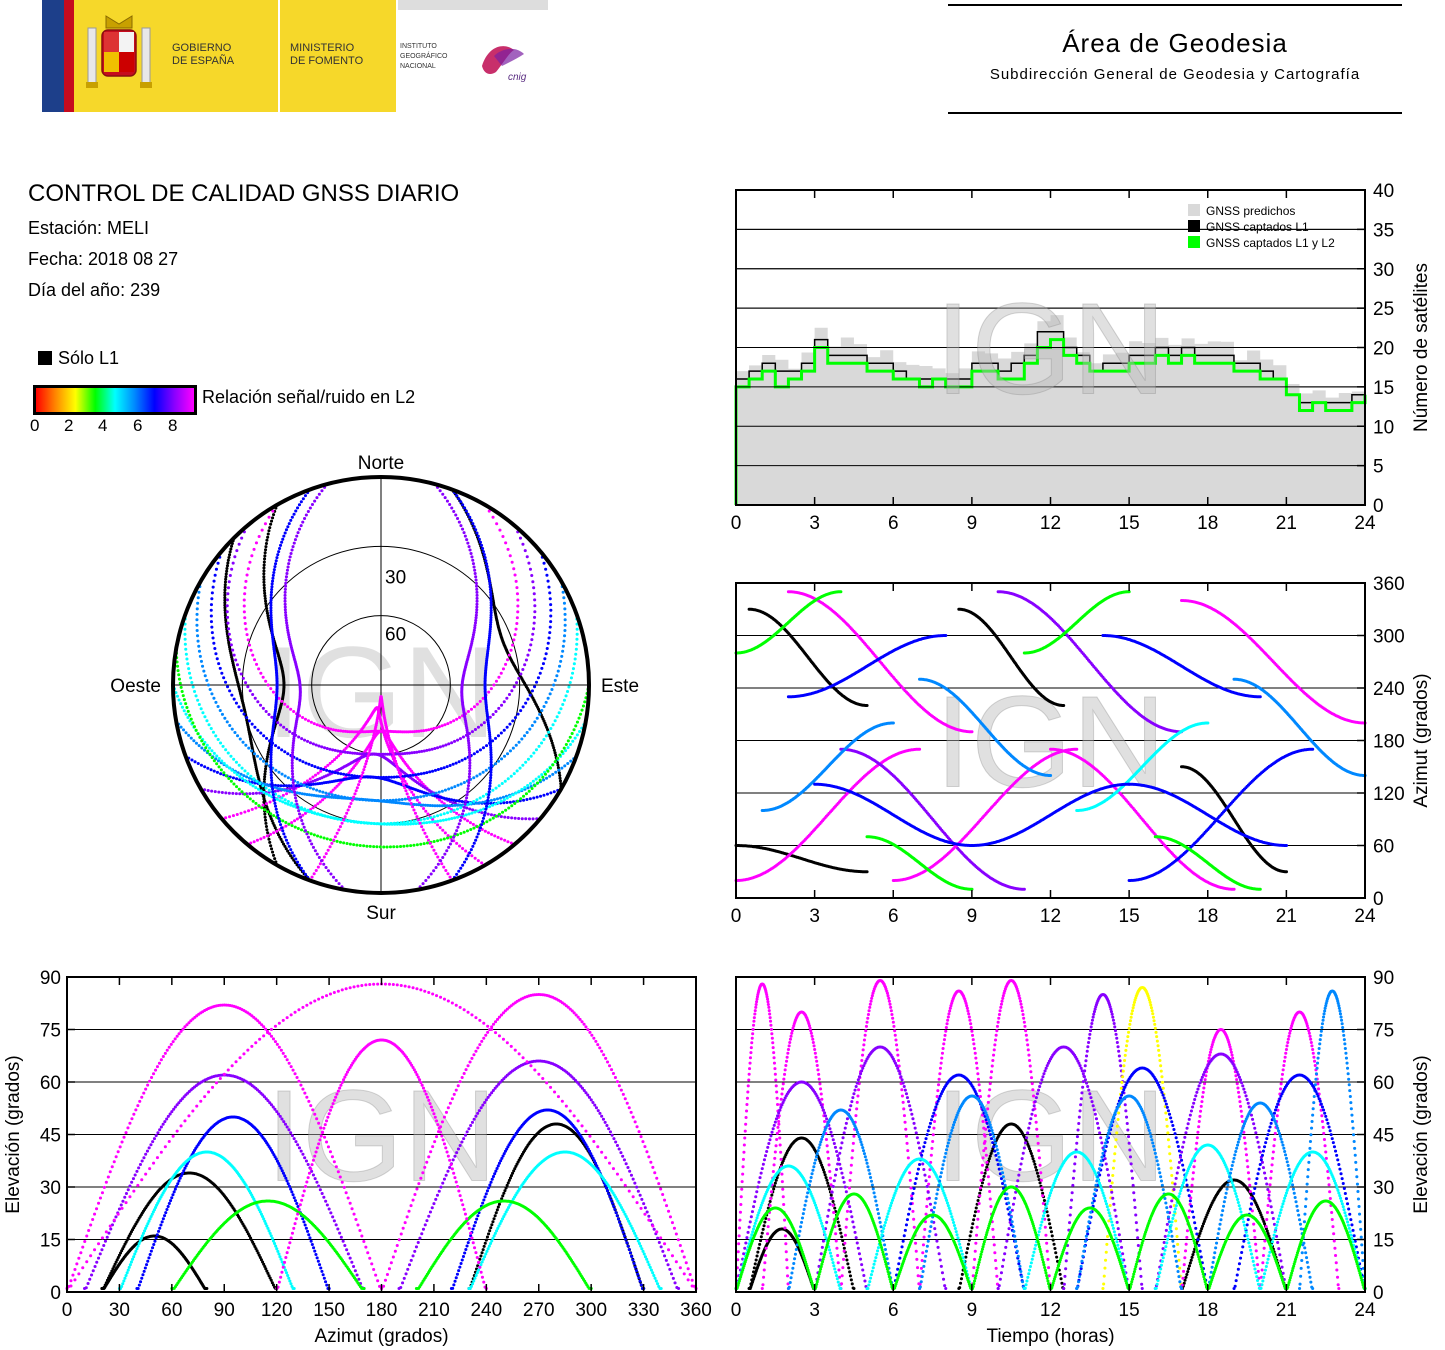  Describe the element at coordinates (94, 290) in the screenshot. I see `doy-label: Día del año: 239` at that location.